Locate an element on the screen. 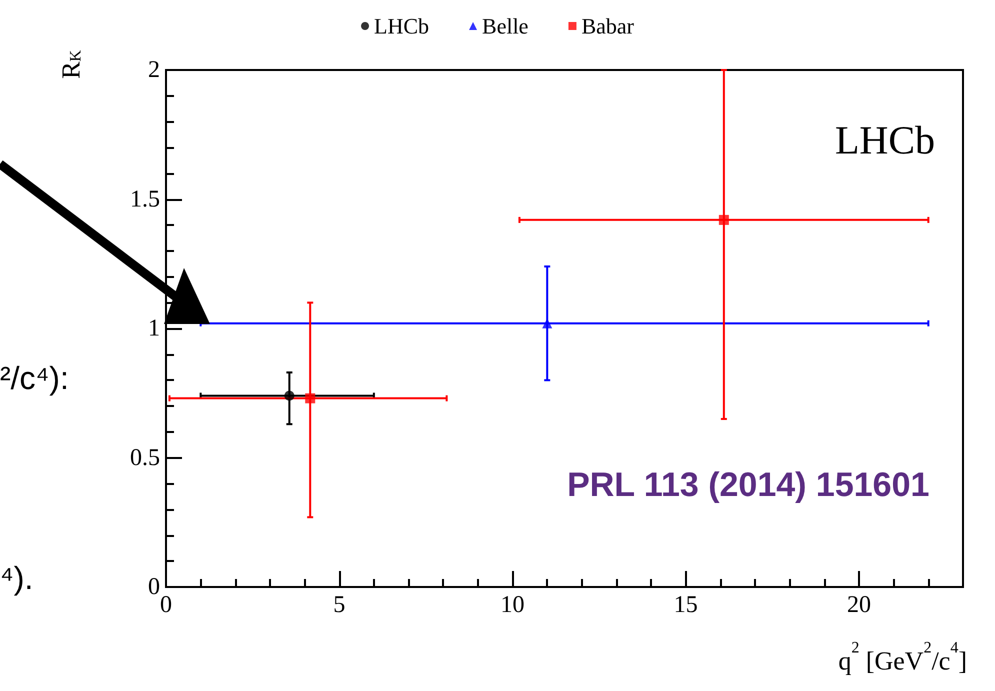 This screenshot has height=691, width=995. legend-label: LHCb is located at coordinates (402, 26).